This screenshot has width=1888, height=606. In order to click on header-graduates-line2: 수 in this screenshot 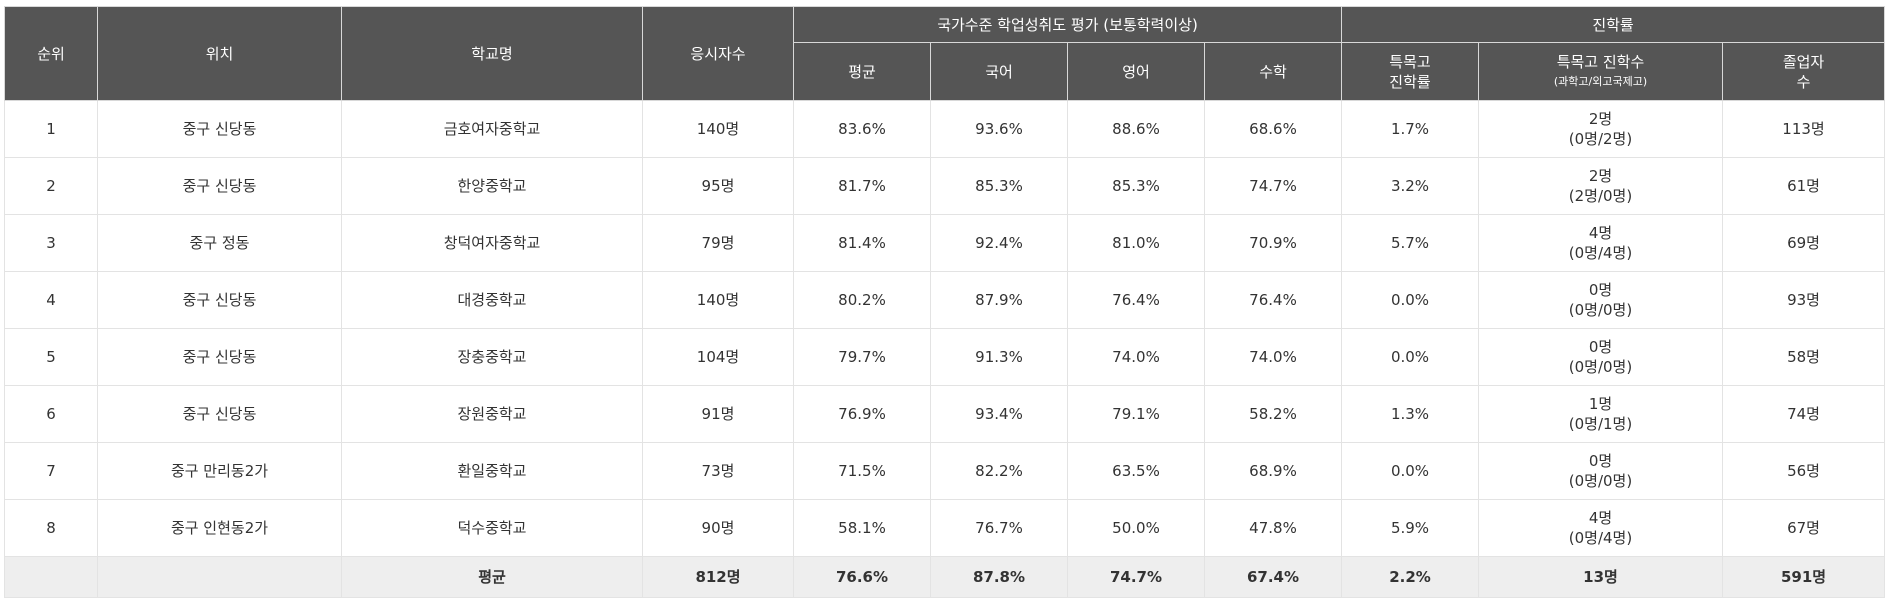, I will do `click(1803, 81)`.